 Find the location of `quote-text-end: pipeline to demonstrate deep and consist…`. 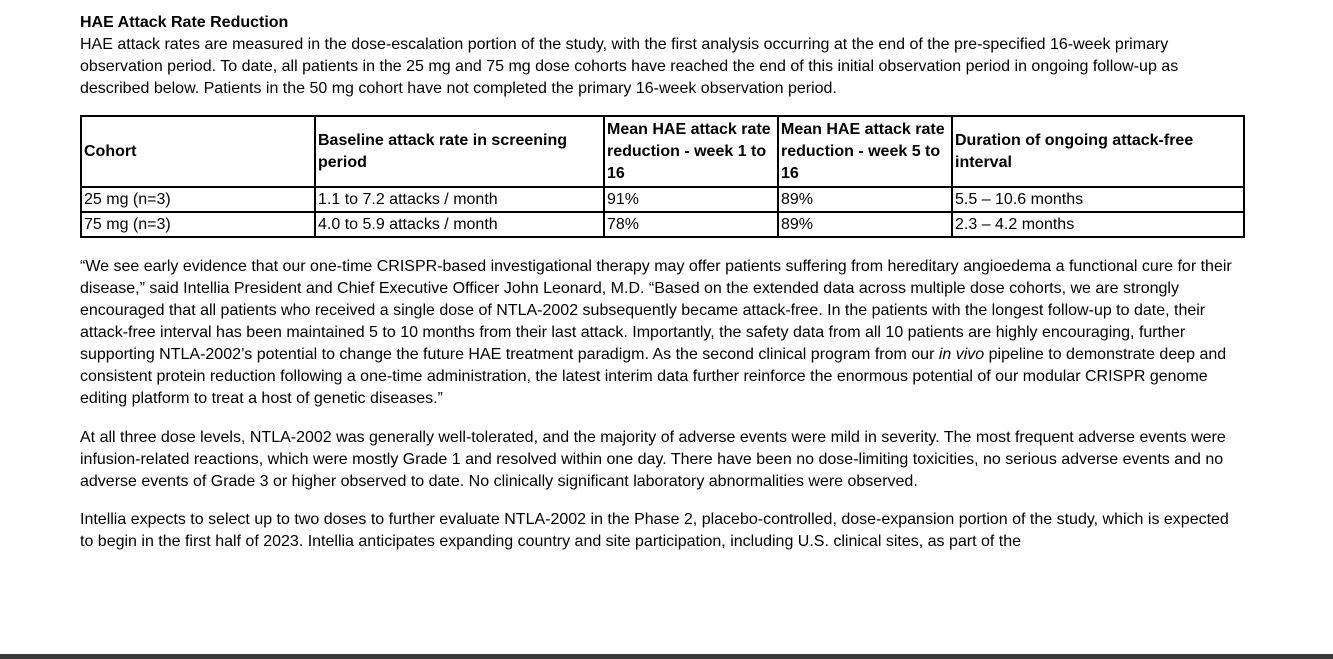

quote-text-end: pipeline to demonstrate deep and consist… is located at coordinates (653, 376).